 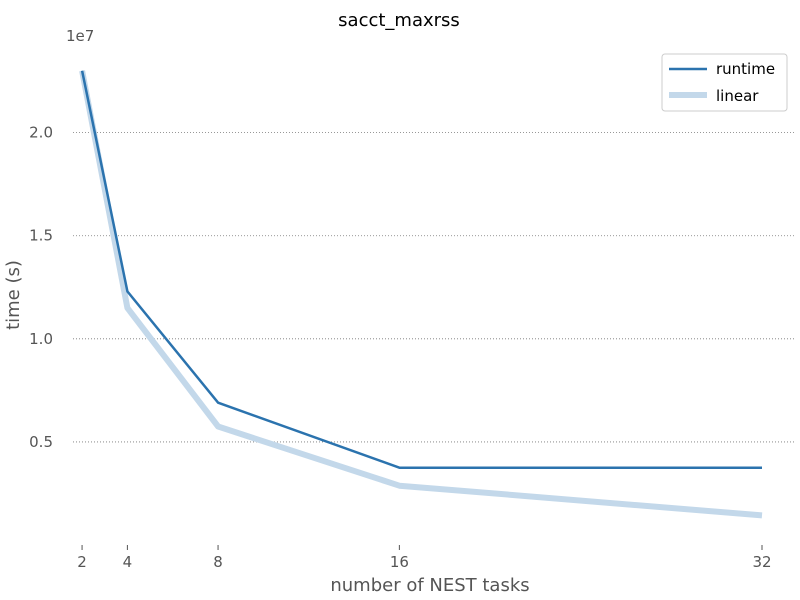 I want to click on x-tick-label: 32, so click(x=761, y=562).